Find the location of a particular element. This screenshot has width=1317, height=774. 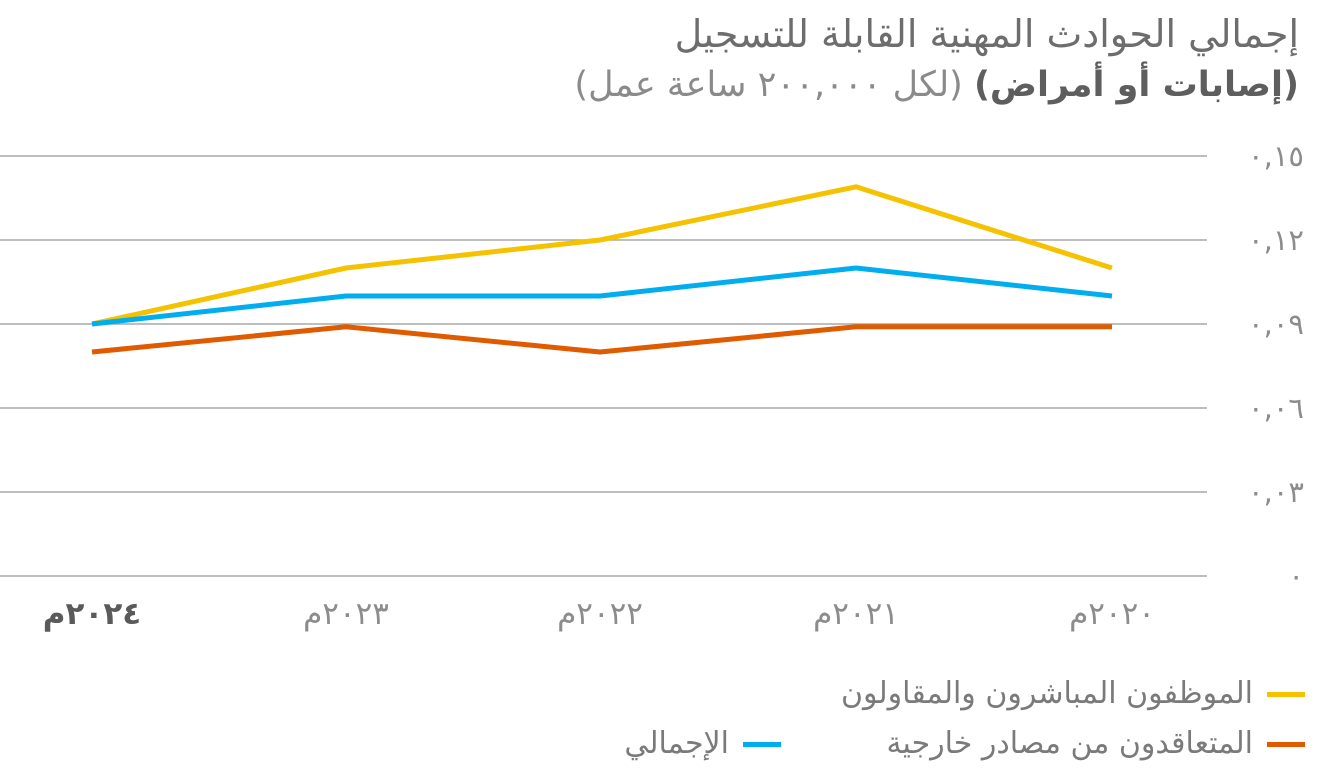

y-tick-label: ٠ is located at coordinates (1296, 576).